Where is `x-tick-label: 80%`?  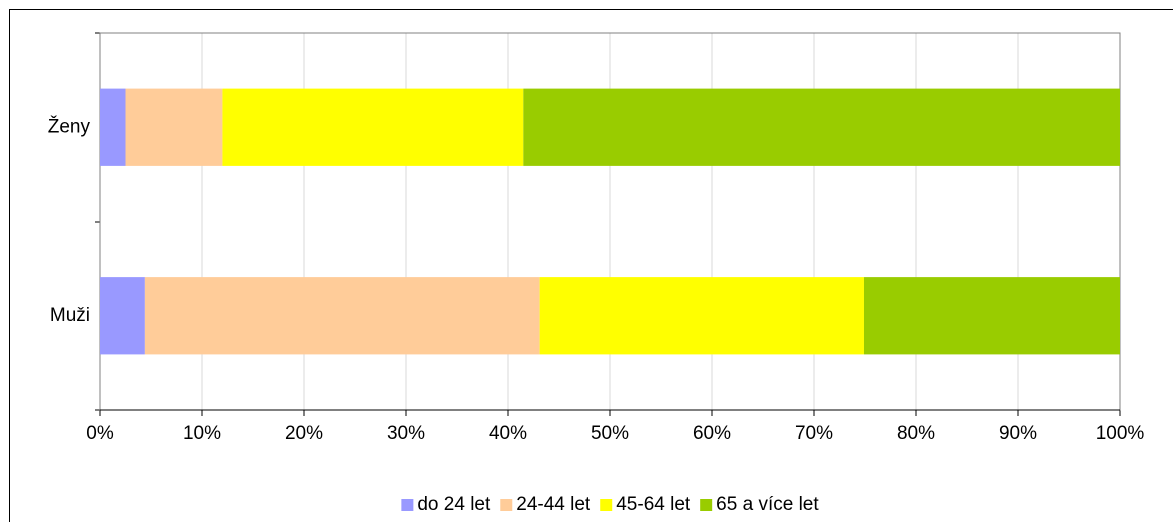 x-tick-label: 80% is located at coordinates (916, 433).